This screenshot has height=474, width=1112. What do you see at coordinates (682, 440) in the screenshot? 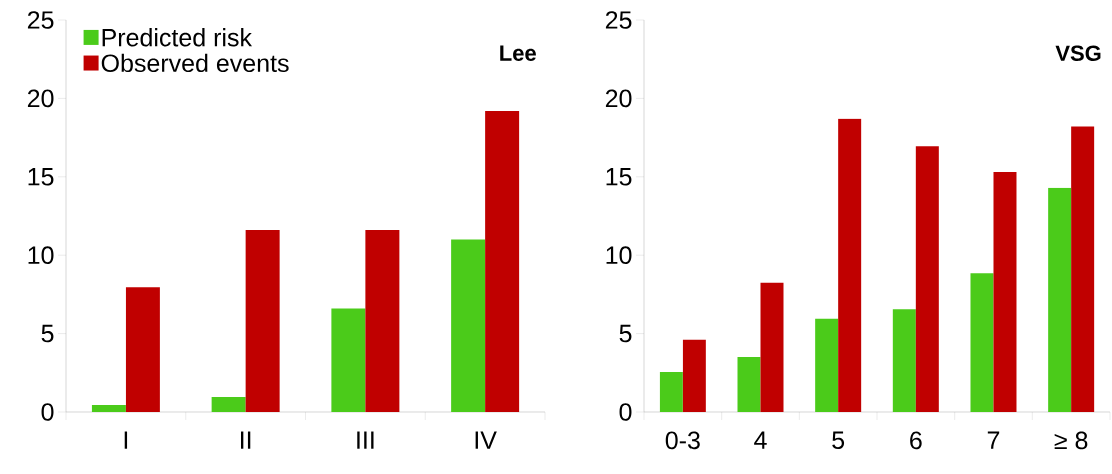
I see `x-tick-label: 0-3` at bounding box center [682, 440].